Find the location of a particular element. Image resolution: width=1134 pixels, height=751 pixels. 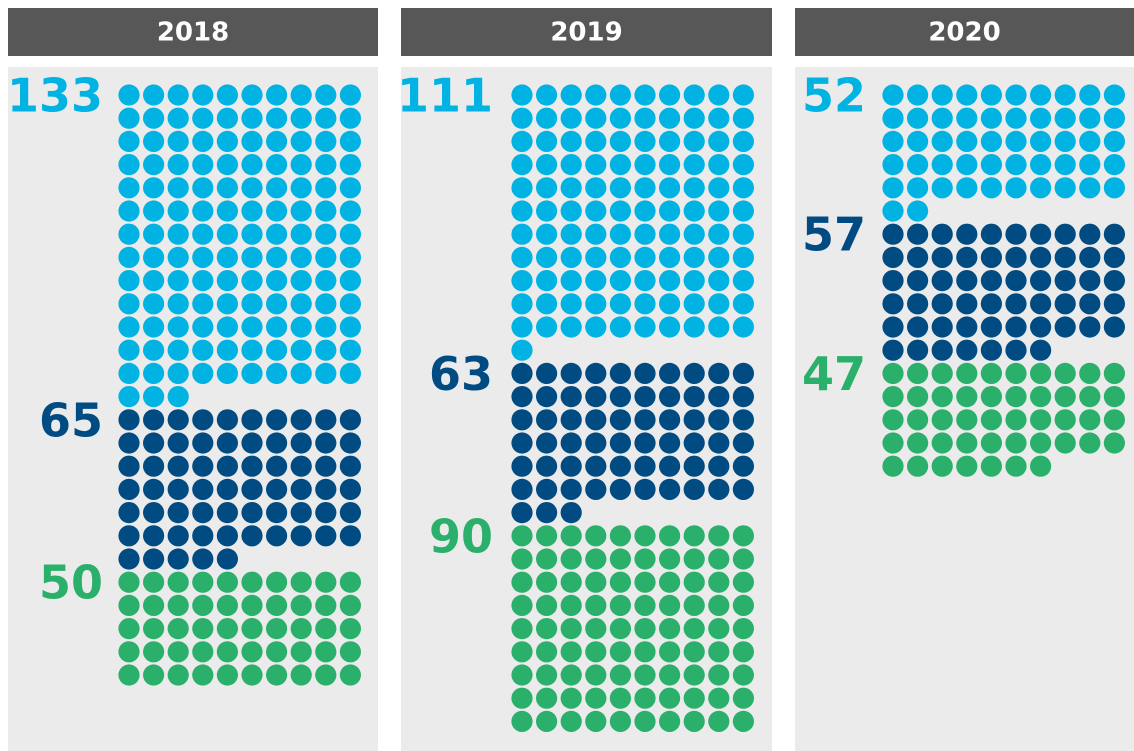

count-label: 133 is located at coordinates (55, 96).